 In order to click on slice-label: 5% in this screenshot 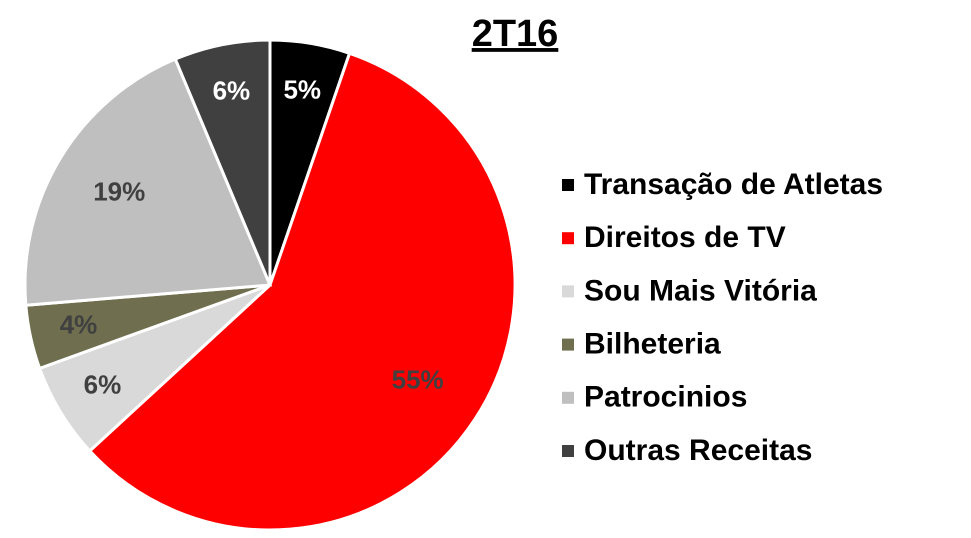, I will do `click(302, 90)`.